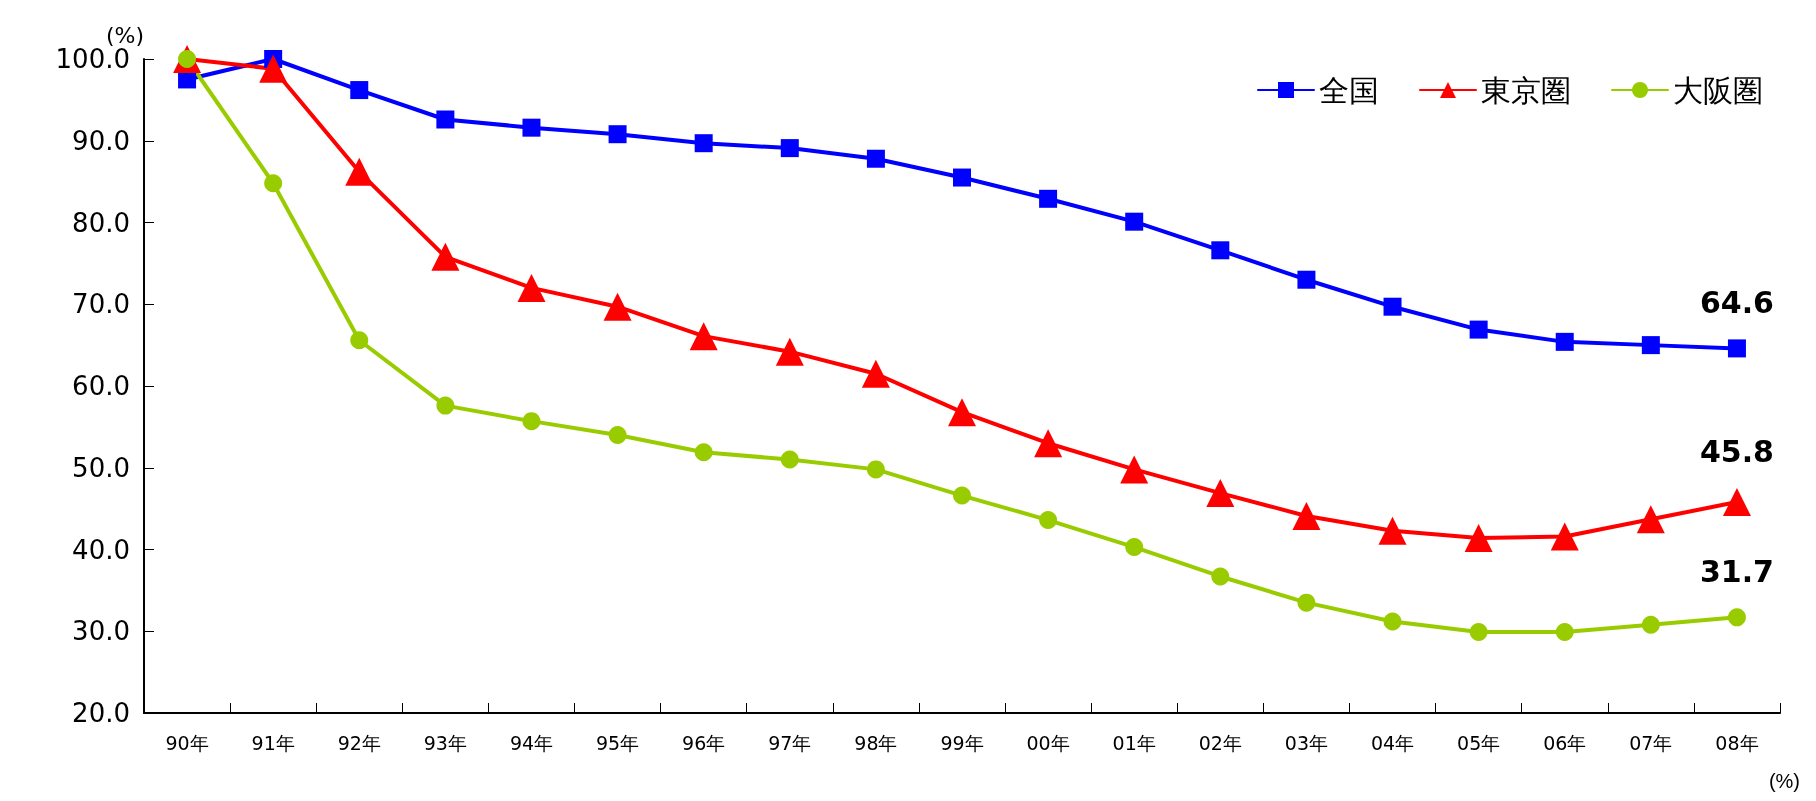 The image size is (1816, 801). What do you see at coordinates (1736, 571) in the screenshot?
I see `data-label: 31.7` at bounding box center [1736, 571].